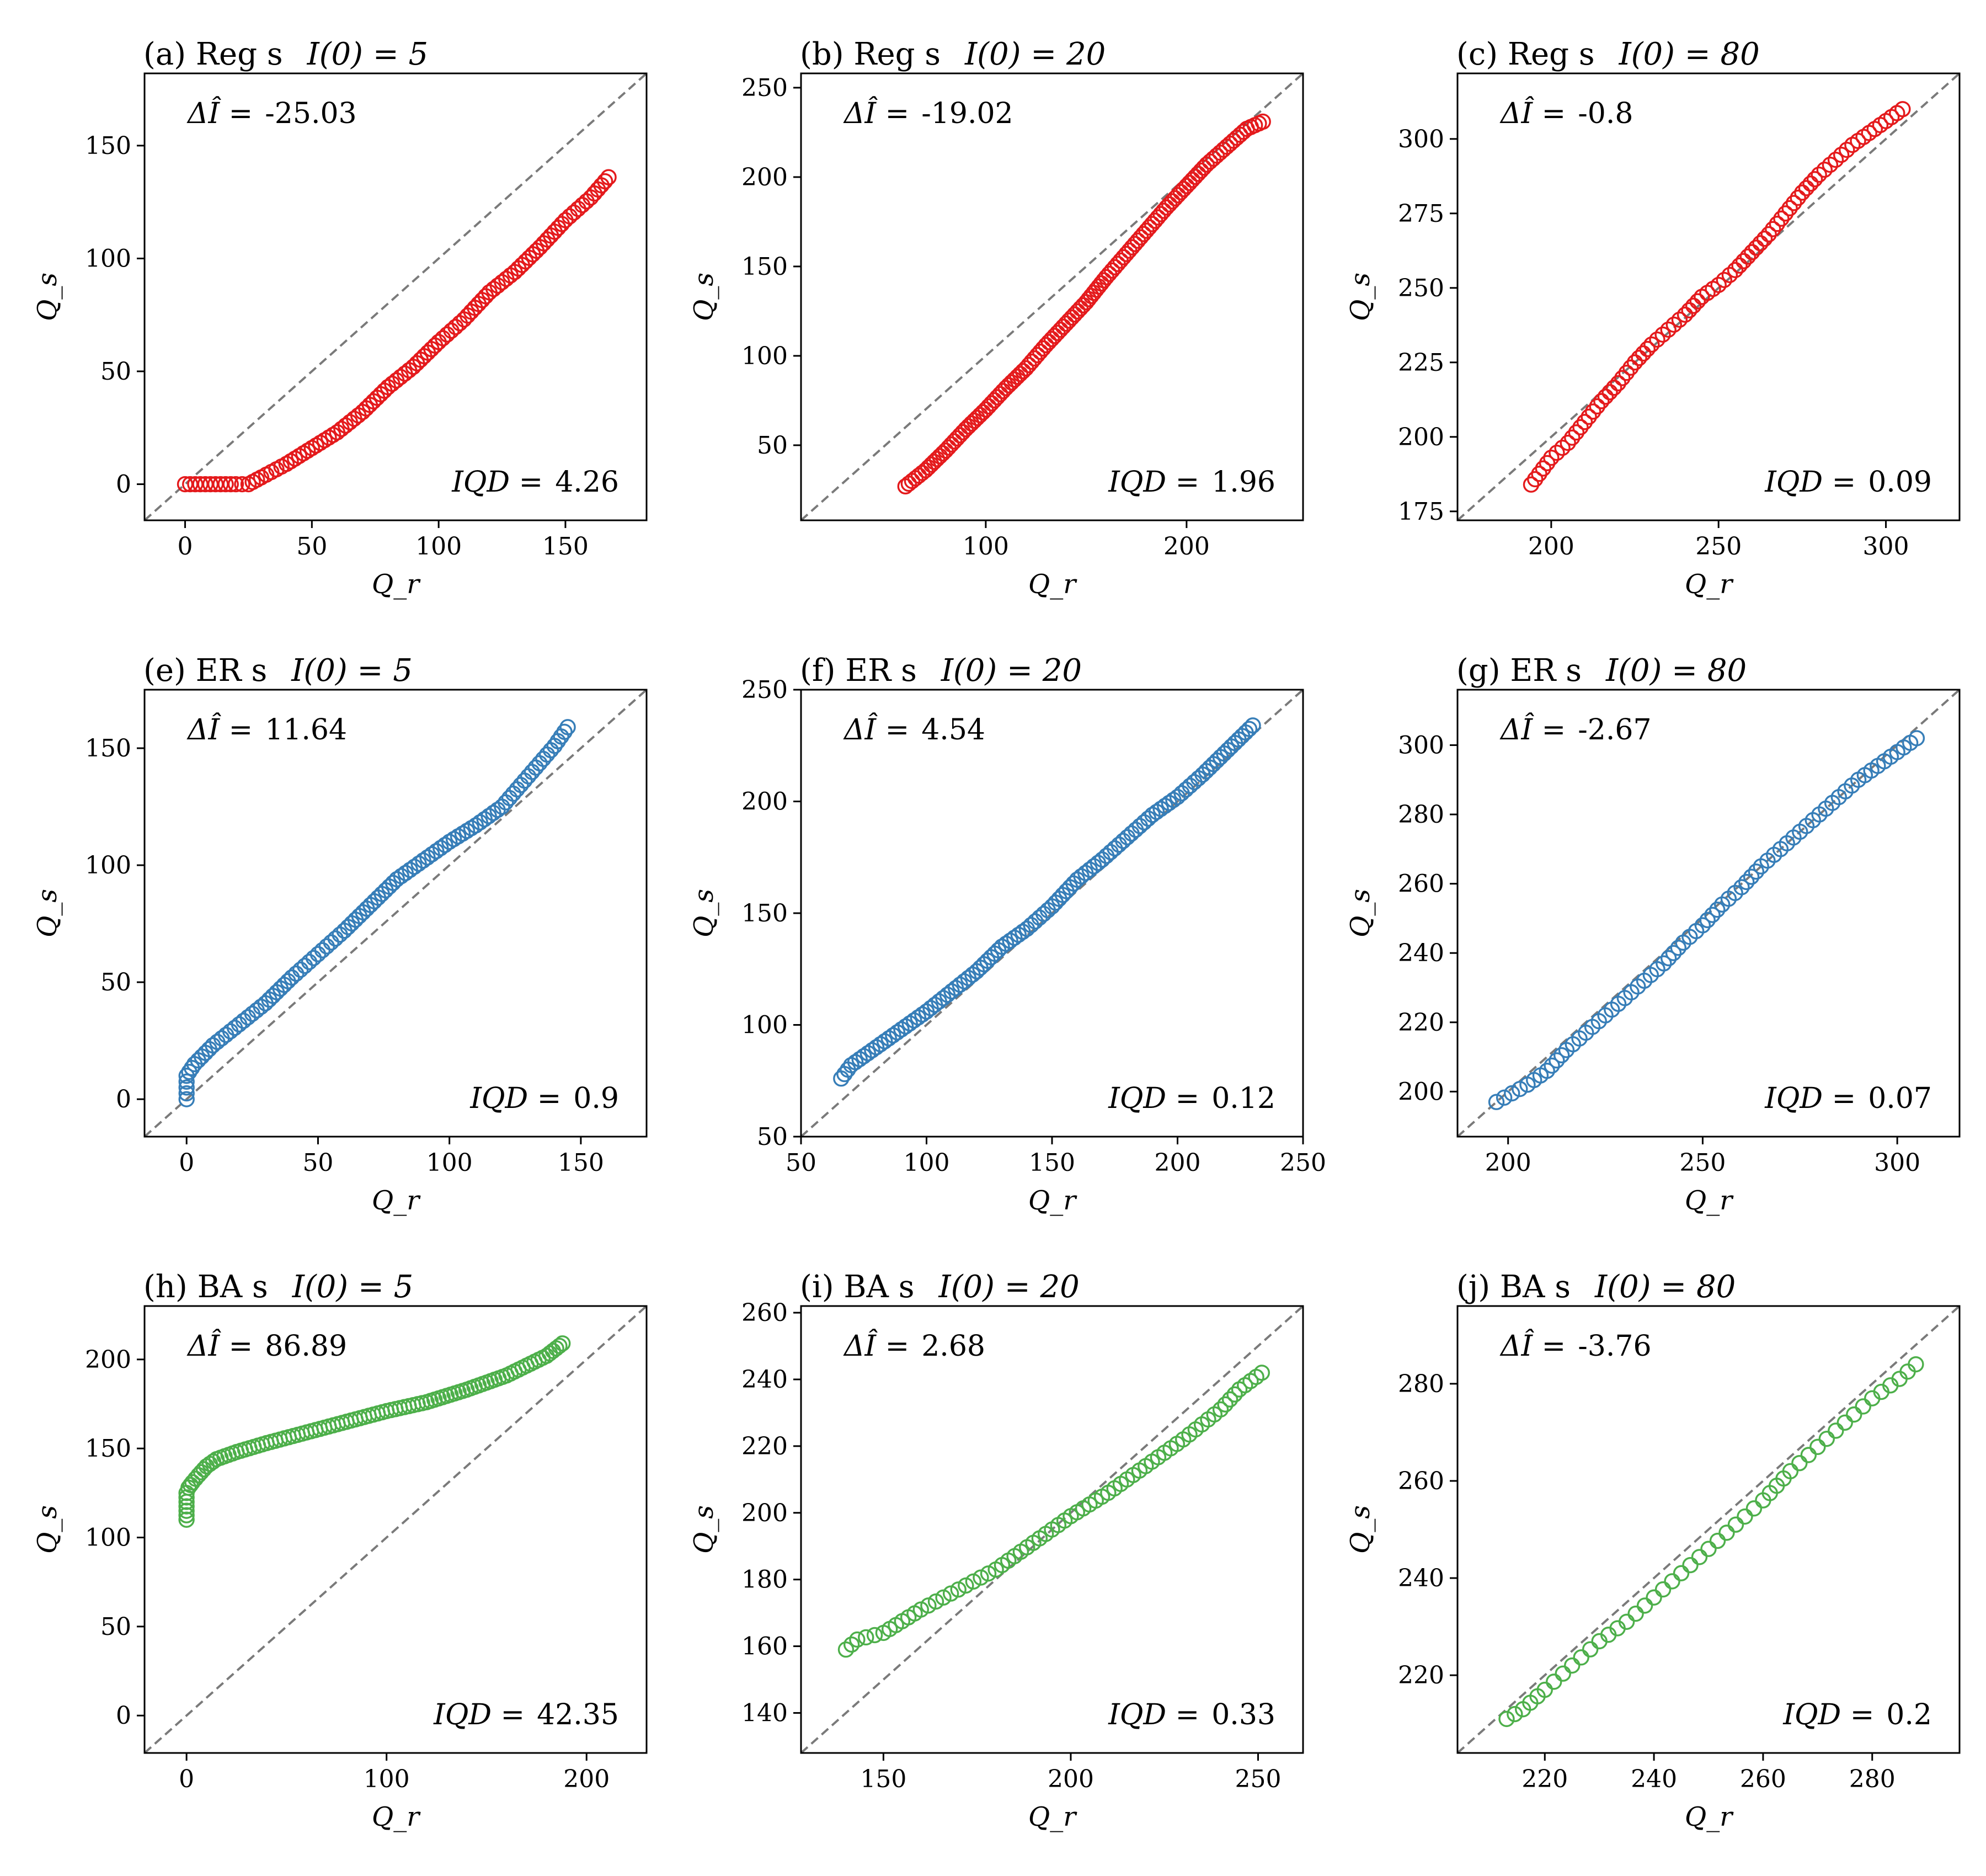  Describe the element at coordinates (123, 485) in the screenshot. I see `y-tick-label: 0` at that location.